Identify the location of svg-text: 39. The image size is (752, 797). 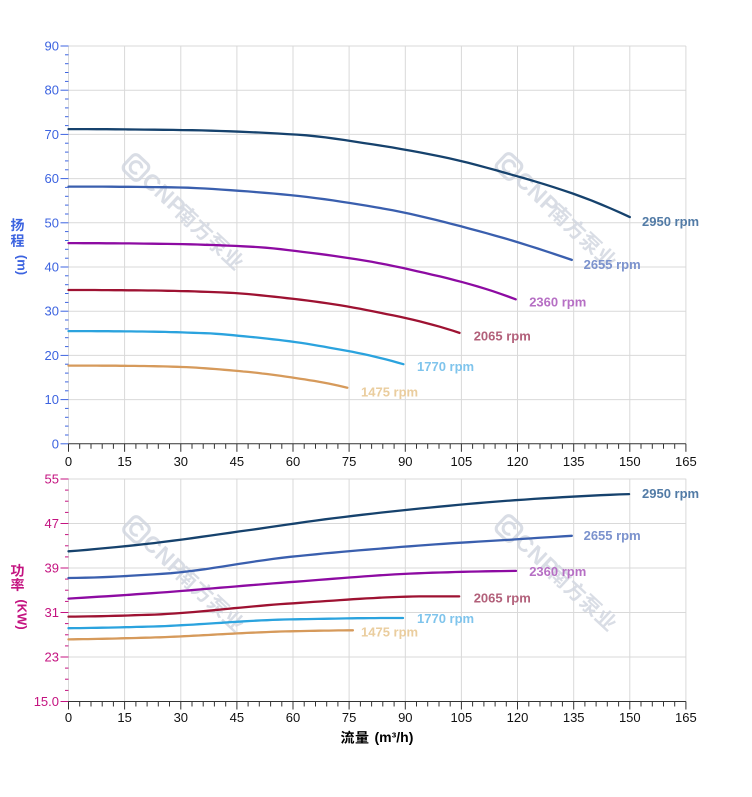
(52, 568).